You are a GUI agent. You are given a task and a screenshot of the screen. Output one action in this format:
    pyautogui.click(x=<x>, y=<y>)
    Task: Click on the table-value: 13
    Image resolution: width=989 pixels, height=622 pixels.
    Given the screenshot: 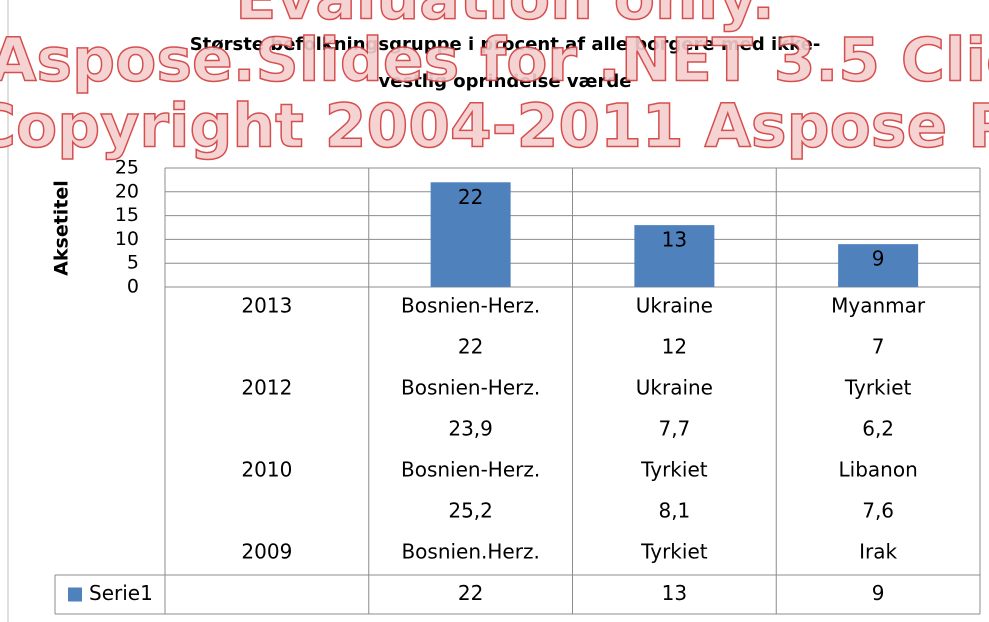 What is the action you would take?
    pyautogui.click(x=674, y=593)
    